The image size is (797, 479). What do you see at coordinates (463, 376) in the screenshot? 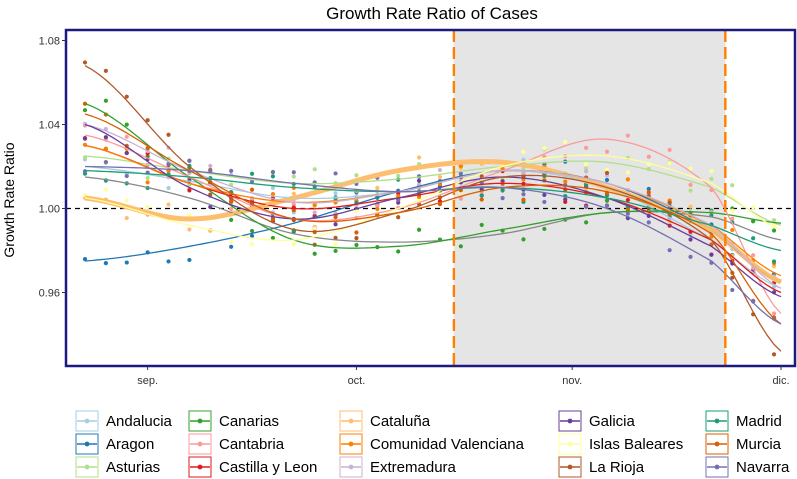
I see `x-axis: sep. oct. nov. dic.` at bounding box center [463, 376].